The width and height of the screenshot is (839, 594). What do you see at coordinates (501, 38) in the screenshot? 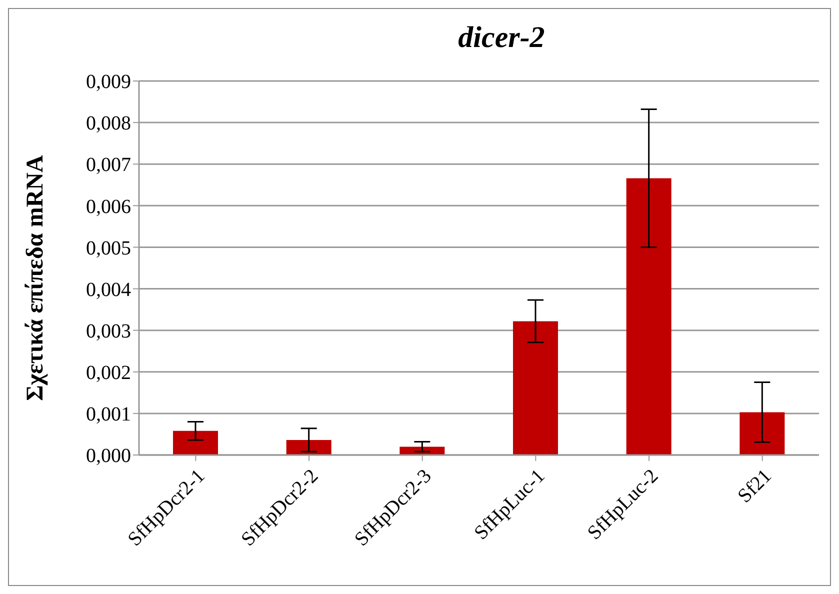
I see `chart-title: dicer-2` at bounding box center [501, 38].